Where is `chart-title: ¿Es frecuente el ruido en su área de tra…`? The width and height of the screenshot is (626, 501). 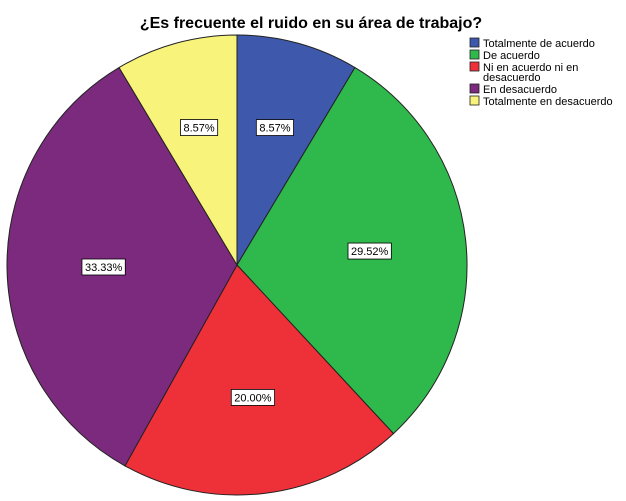 chart-title: ¿Es frecuente el ruido en su área de tra… is located at coordinates (311, 23).